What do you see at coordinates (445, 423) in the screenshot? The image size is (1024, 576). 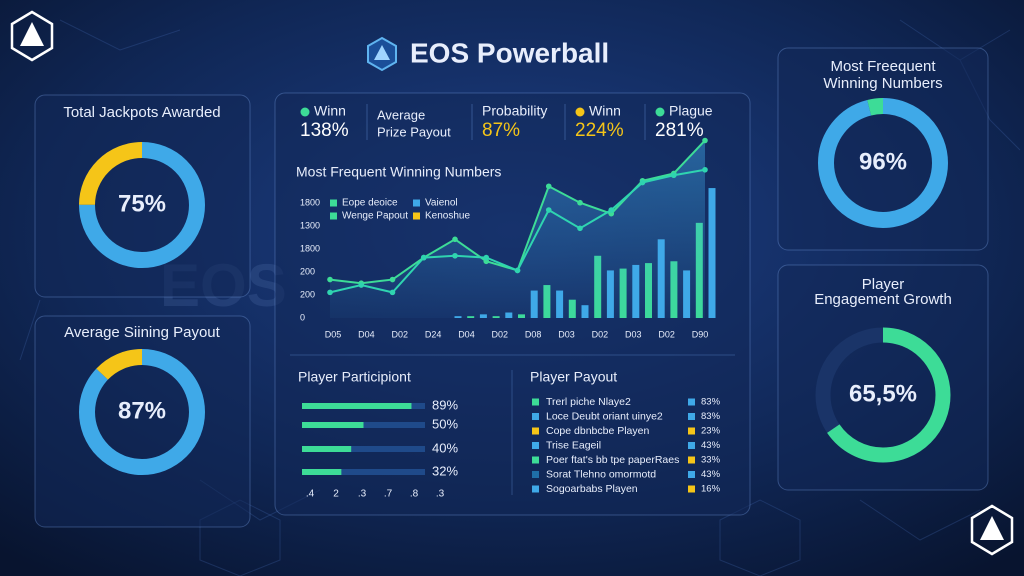 I see `progress-label: 50%` at bounding box center [445, 423].